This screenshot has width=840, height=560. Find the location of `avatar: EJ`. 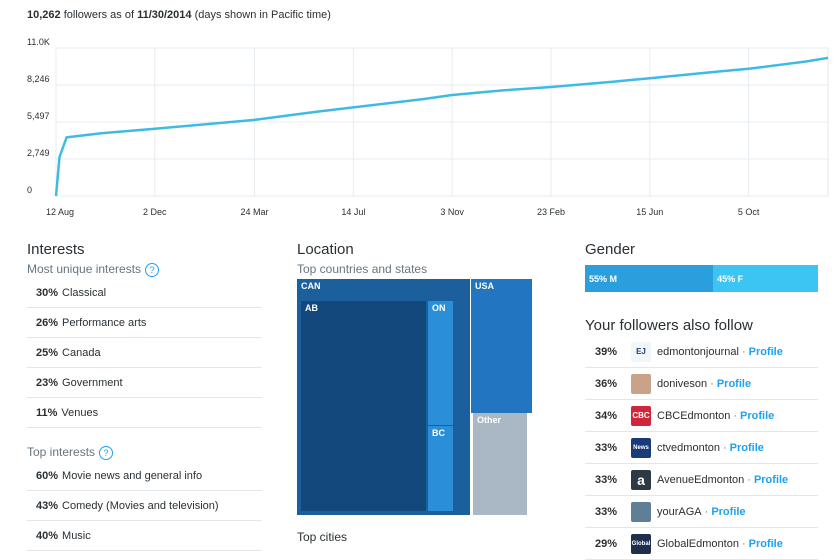

avatar: EJ is located at coordinates (641, 351).